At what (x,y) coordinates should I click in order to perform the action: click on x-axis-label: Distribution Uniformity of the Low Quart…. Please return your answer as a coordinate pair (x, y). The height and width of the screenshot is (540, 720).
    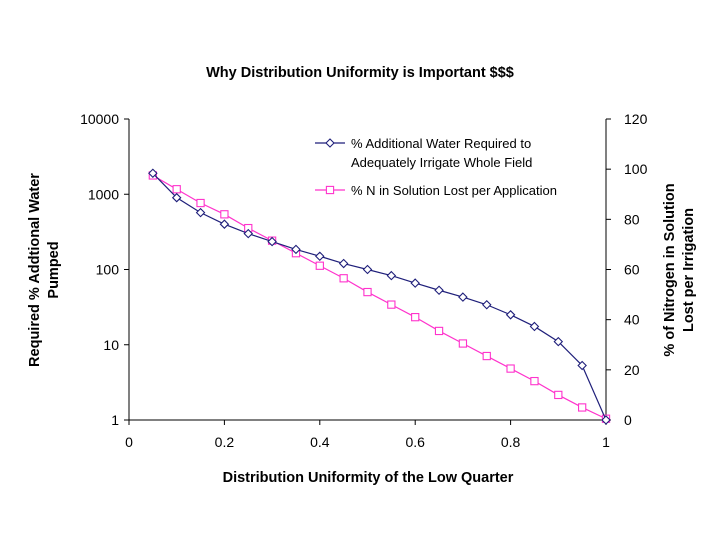
    Looking at the image, I should click on (368, 478).